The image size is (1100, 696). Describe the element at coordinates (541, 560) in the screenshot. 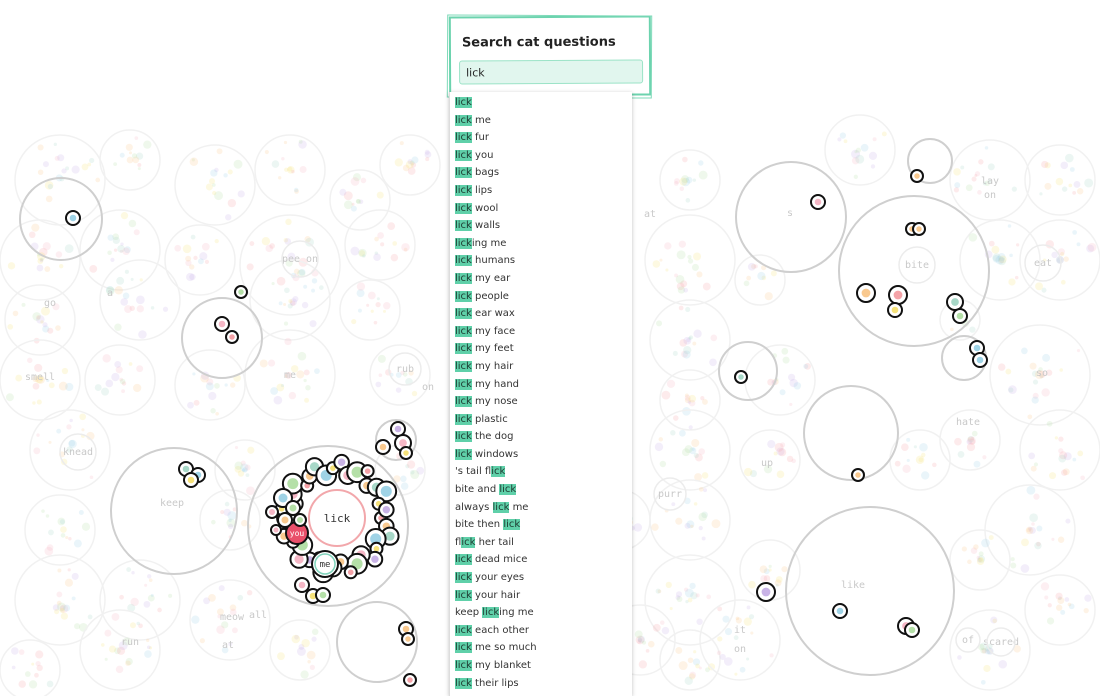

I see `search-result-item: lick dead mice` at that location.